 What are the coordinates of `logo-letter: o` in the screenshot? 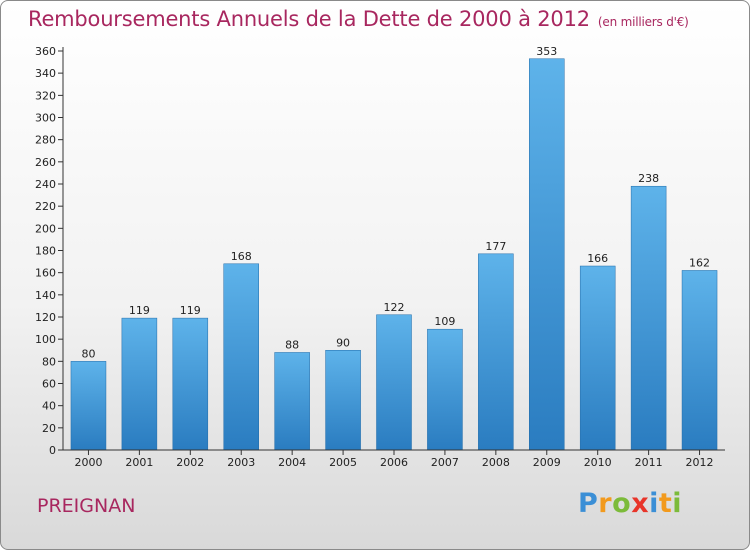 It's located at (622, 503).